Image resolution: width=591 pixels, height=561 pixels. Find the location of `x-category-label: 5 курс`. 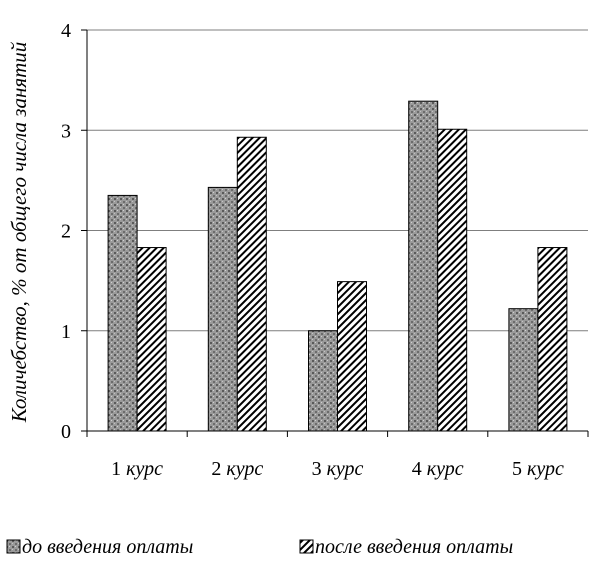

x-category-label: 5 курс is located at coordinates (538, 469).